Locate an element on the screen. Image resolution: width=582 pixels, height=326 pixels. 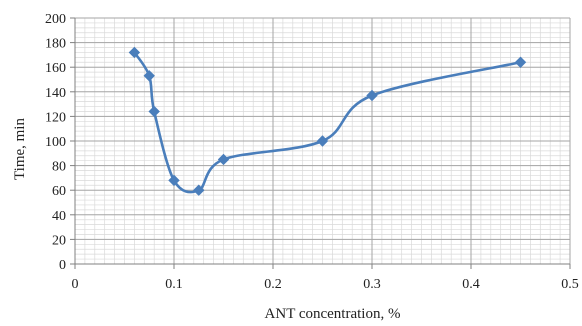
y-tick-label: 80 is located at coordinates (59, 167).